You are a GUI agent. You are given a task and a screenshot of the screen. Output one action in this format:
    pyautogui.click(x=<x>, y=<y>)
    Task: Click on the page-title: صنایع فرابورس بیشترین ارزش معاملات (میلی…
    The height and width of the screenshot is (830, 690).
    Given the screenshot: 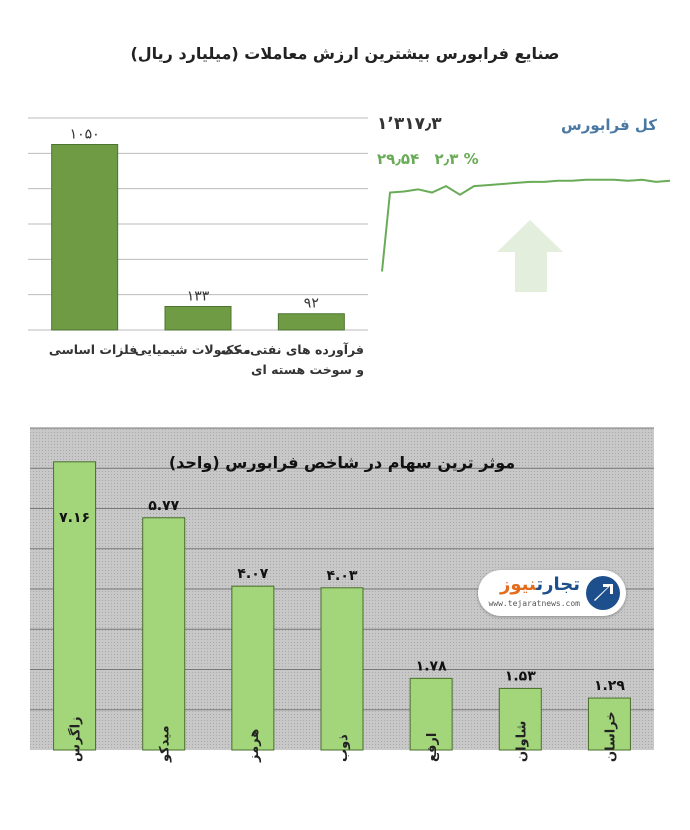 What is the action you would take?
    pyautogui.click(x=345, y=53)
    